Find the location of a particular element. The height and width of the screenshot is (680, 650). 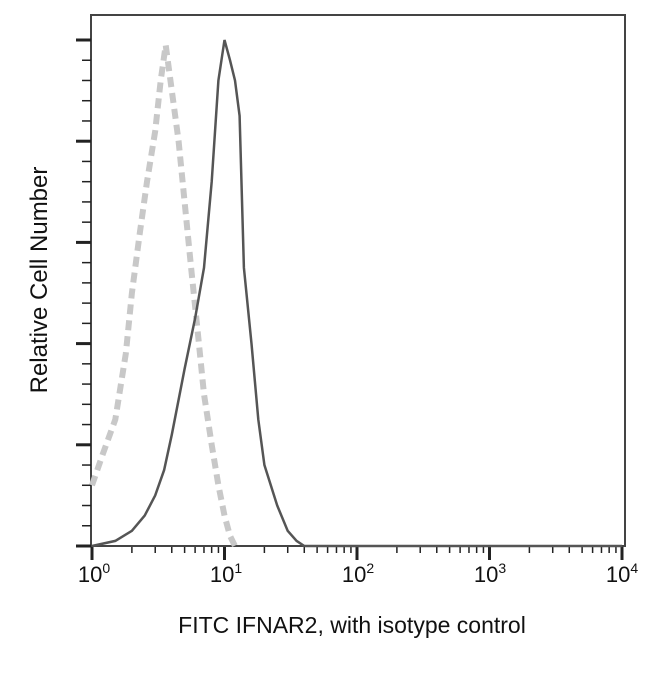

x-tick-label-1: 10¹ is located at coordinates (226, 573).